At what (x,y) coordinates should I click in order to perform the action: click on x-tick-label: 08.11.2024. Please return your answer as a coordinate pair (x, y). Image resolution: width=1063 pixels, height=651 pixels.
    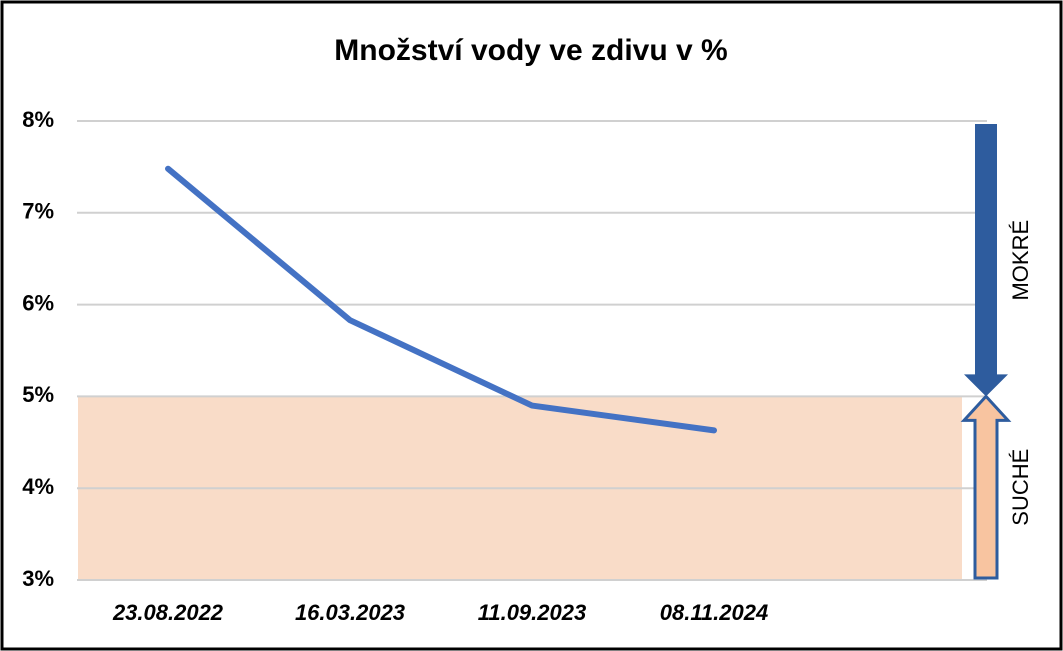
    Looking at the image, I should click on (714, 612).